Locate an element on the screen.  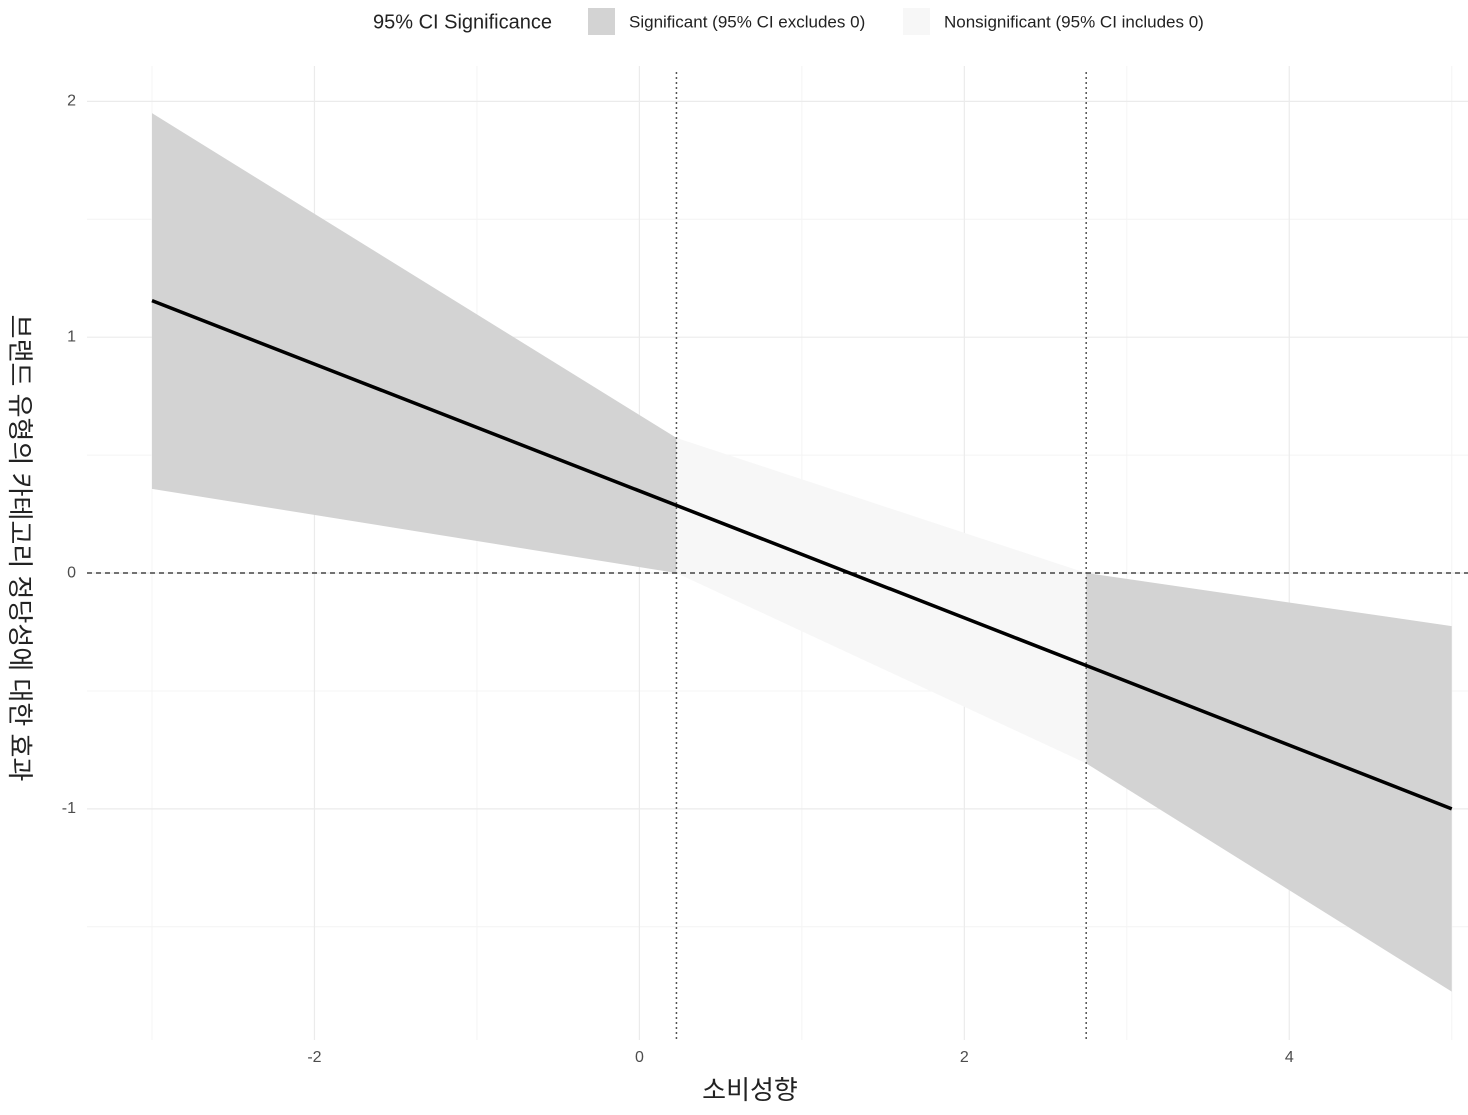
x-tick-label: 4 is located at coordinates (1289, 1057).